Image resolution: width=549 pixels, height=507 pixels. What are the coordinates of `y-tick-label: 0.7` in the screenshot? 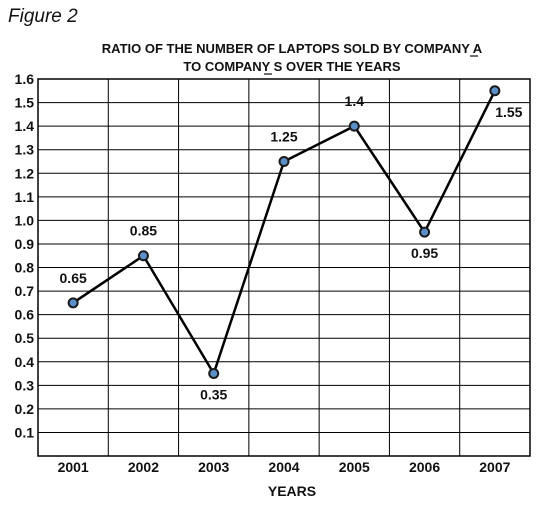 It's located at (25, 291).